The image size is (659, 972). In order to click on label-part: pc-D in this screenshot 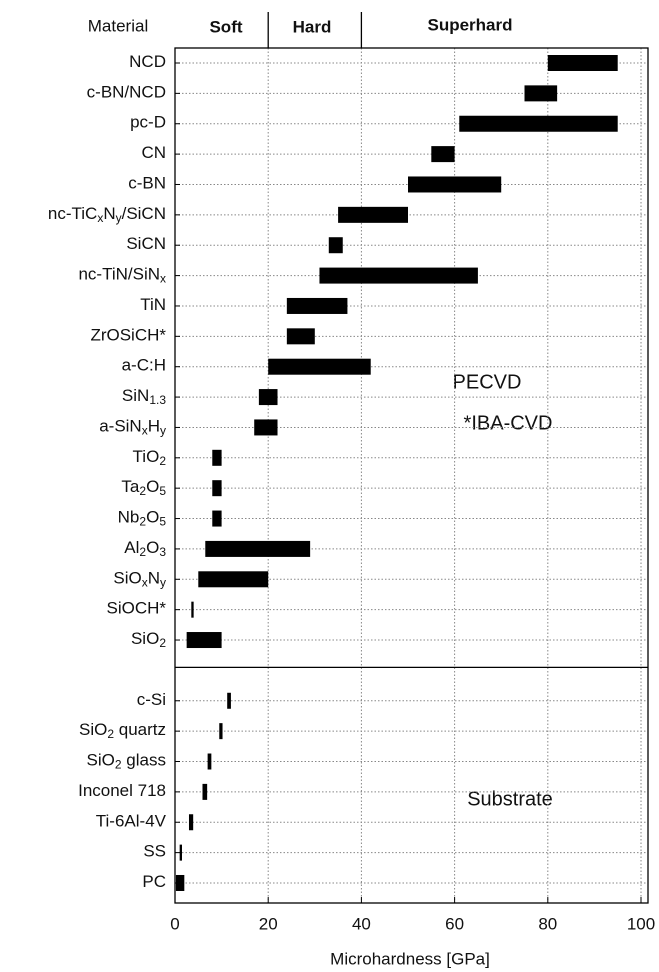, I will do `click(148, 122)`.